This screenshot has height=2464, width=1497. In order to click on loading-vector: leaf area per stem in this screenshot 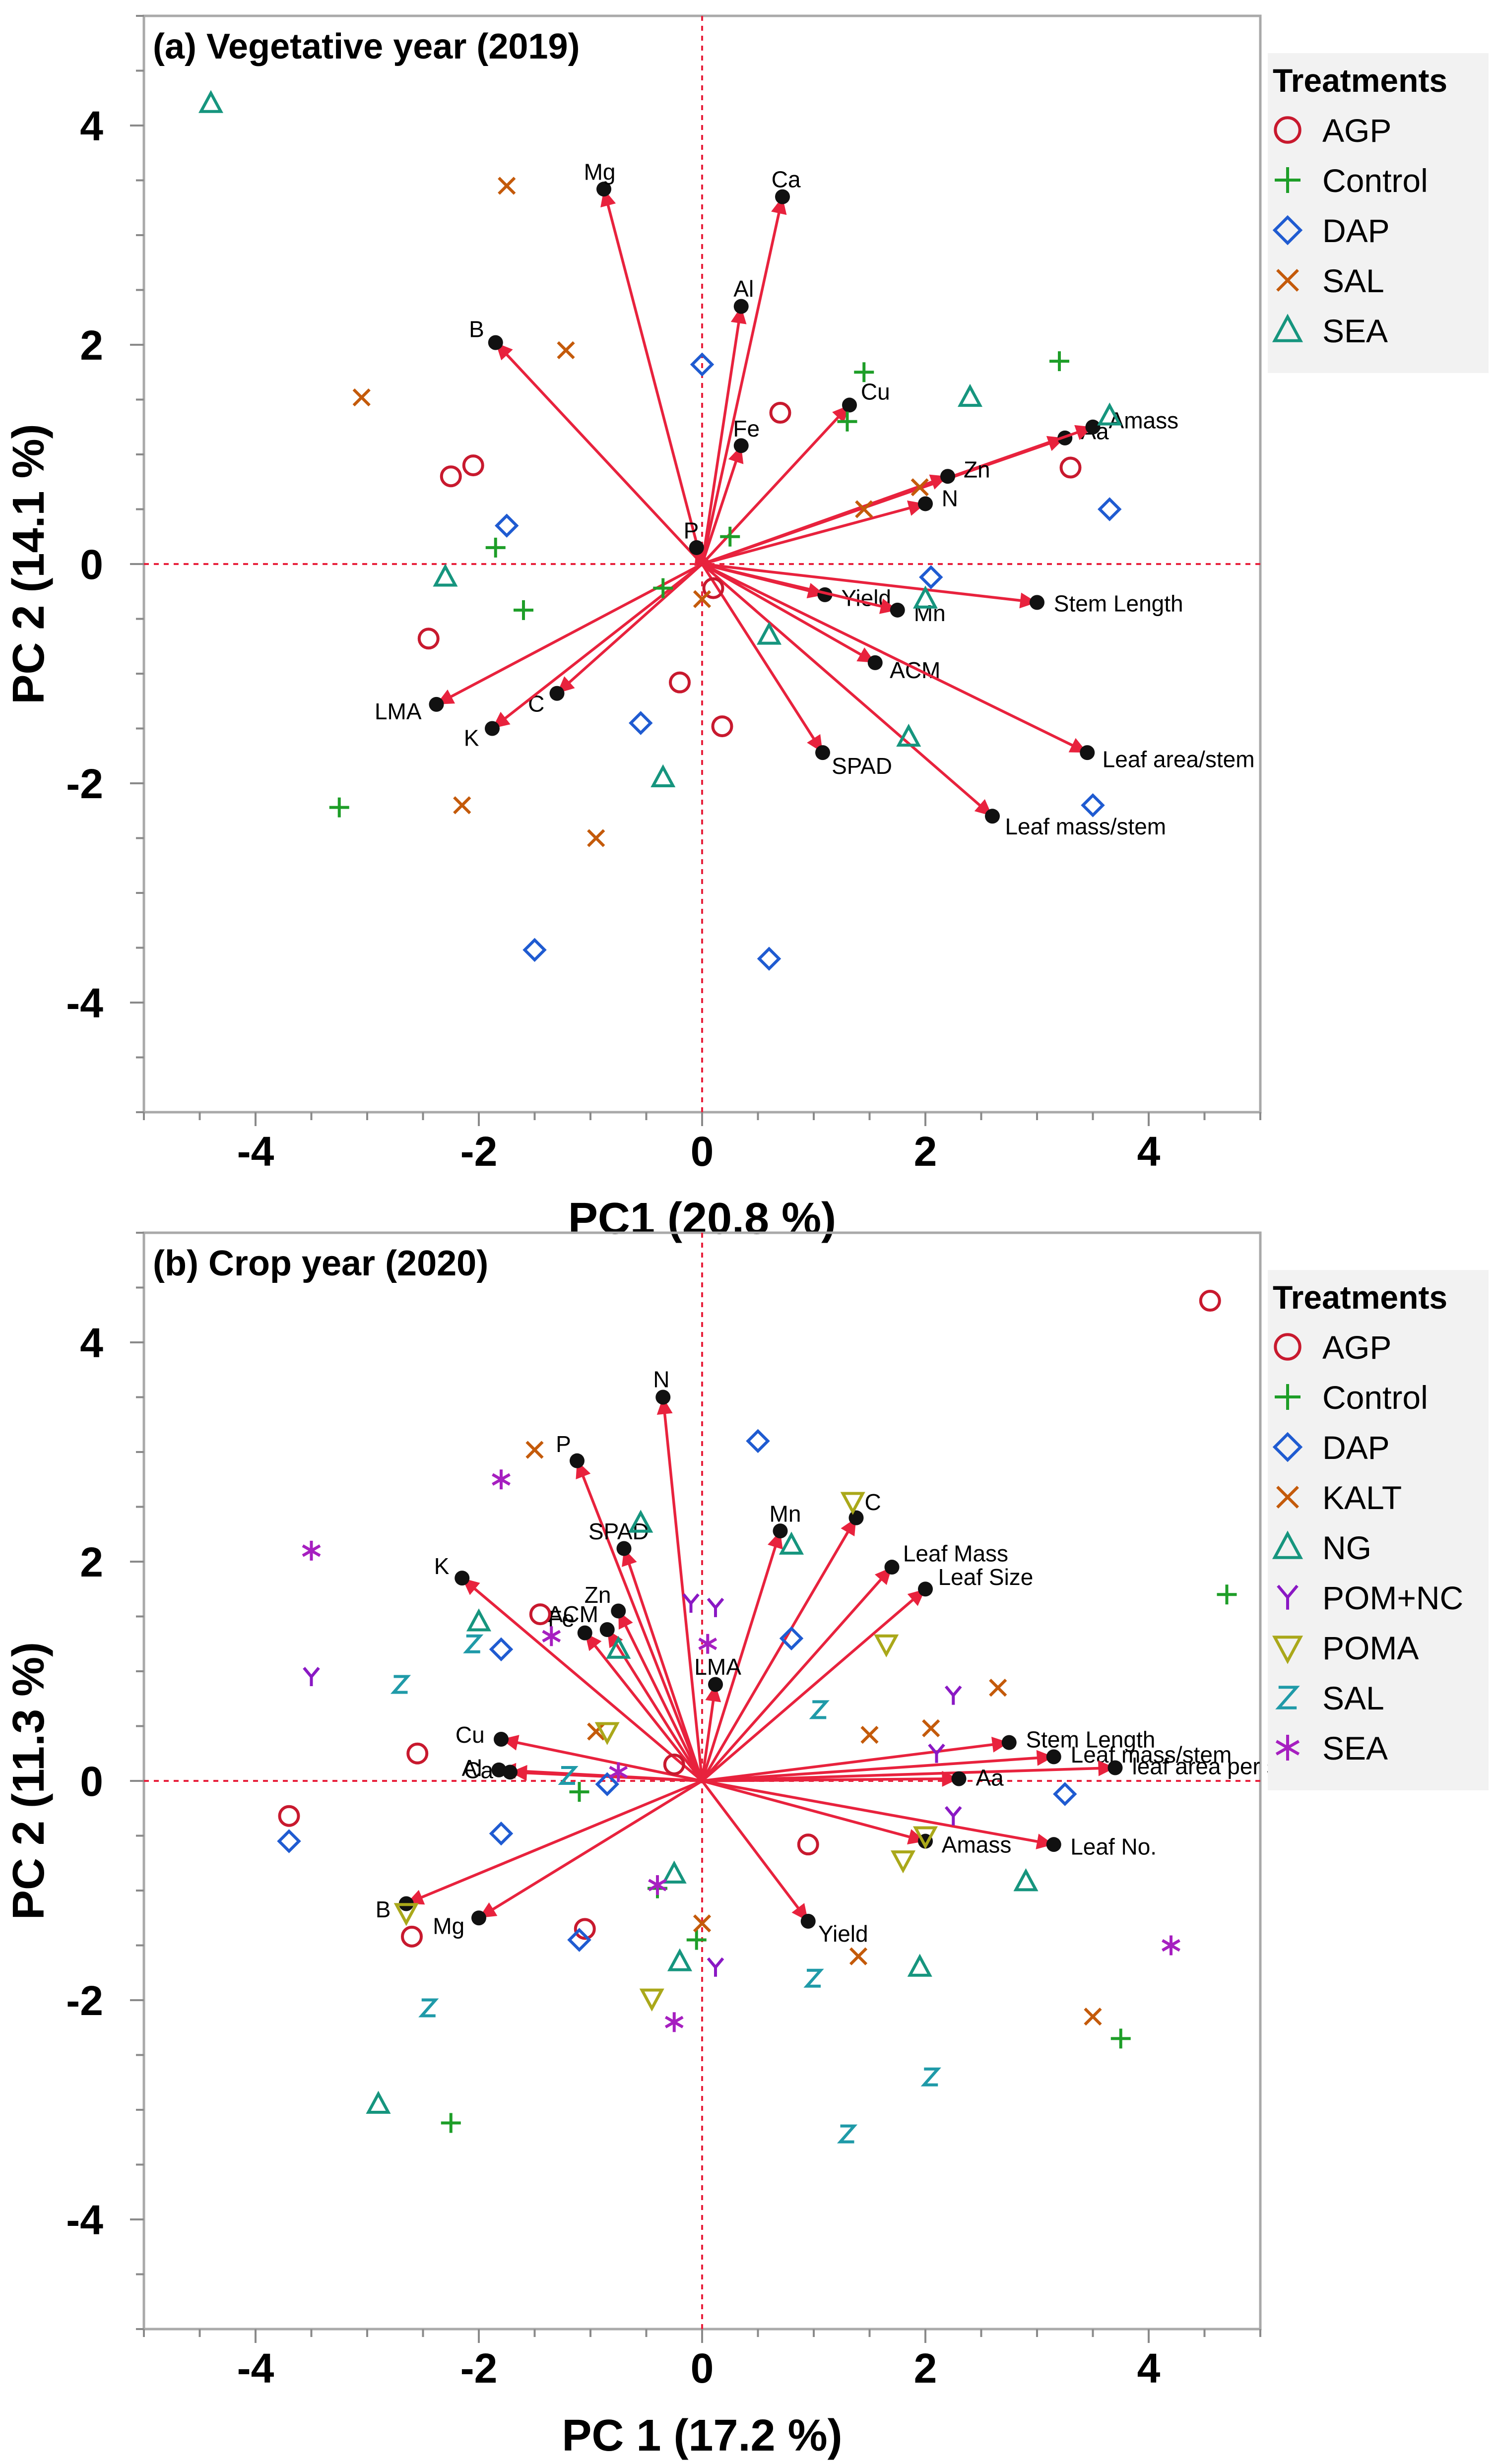, I will do `click(1009, 1768)`.